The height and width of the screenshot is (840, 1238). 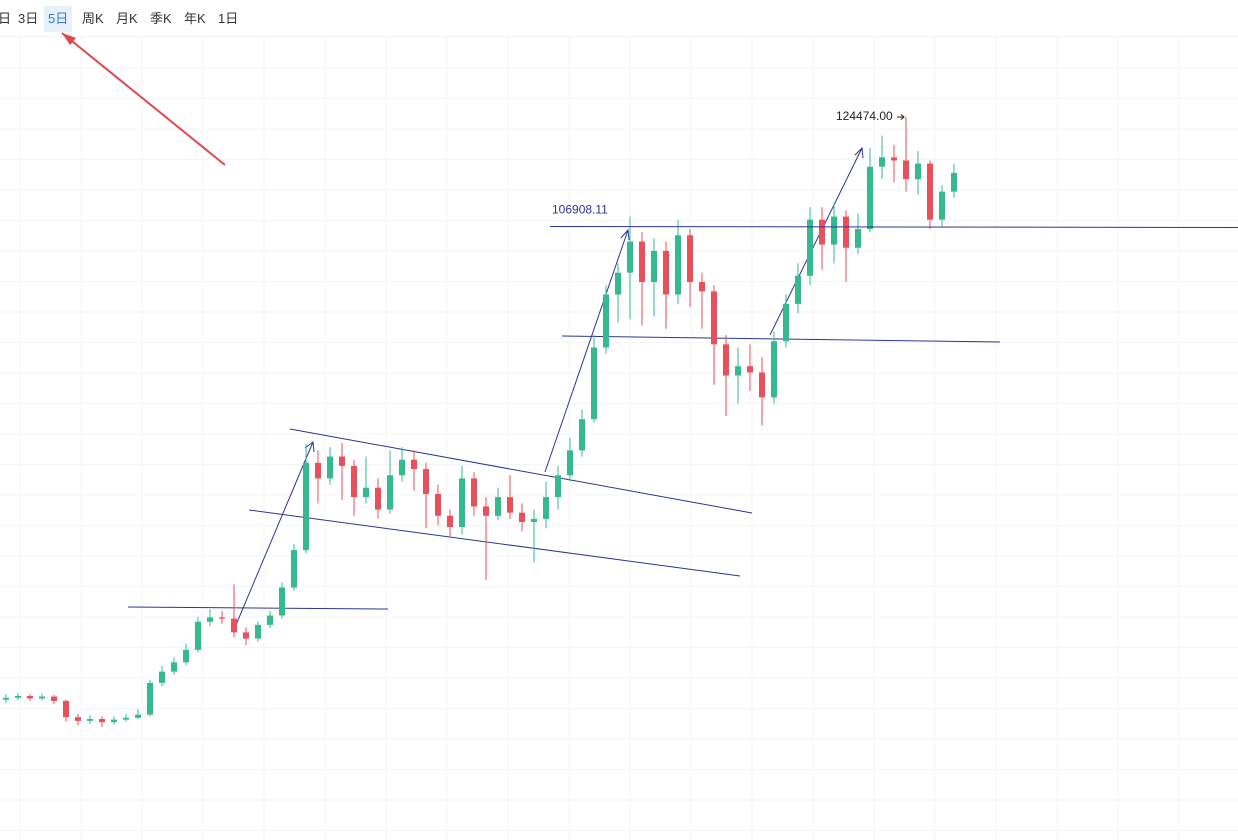 I want to click on period-tab: 月K, so click(x=127, y=18).